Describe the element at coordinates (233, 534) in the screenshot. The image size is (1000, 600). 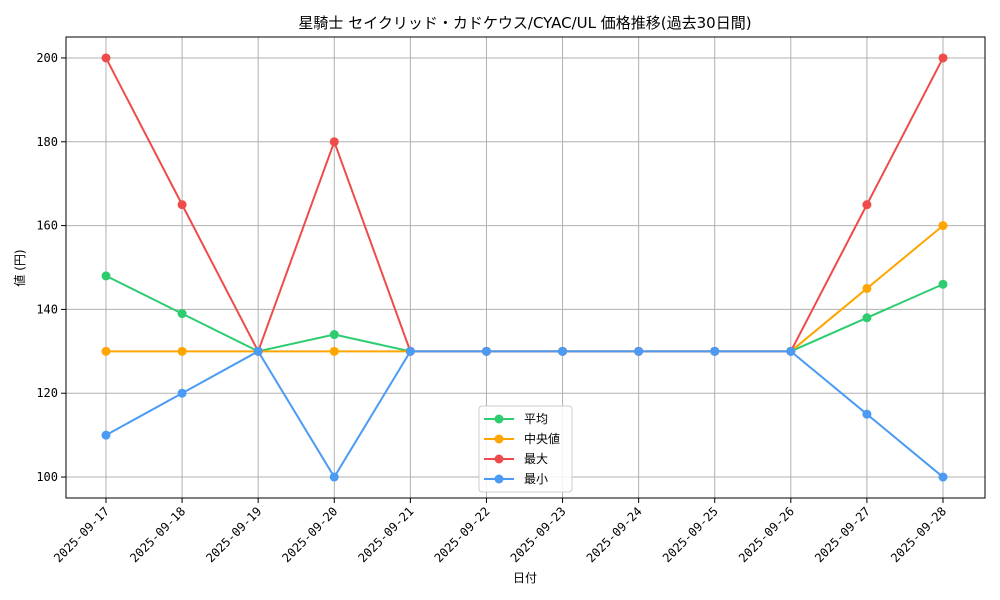
I see `x-tick-label: 2025-09-19` at that location.